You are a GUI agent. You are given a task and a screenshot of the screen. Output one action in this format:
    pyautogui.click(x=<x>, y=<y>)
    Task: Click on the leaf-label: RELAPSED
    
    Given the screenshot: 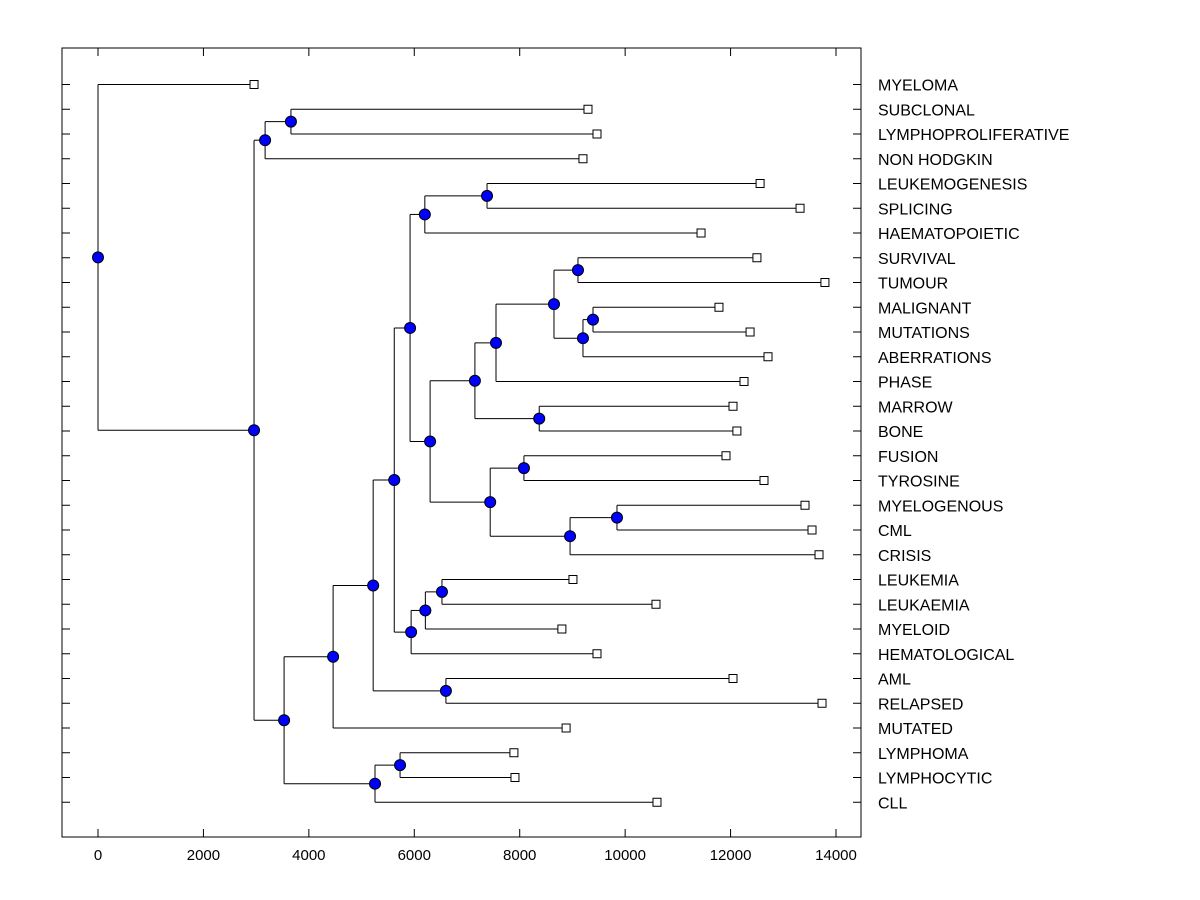 What is the action you would take?
    pyautogui.click(x=920, y=704)
    